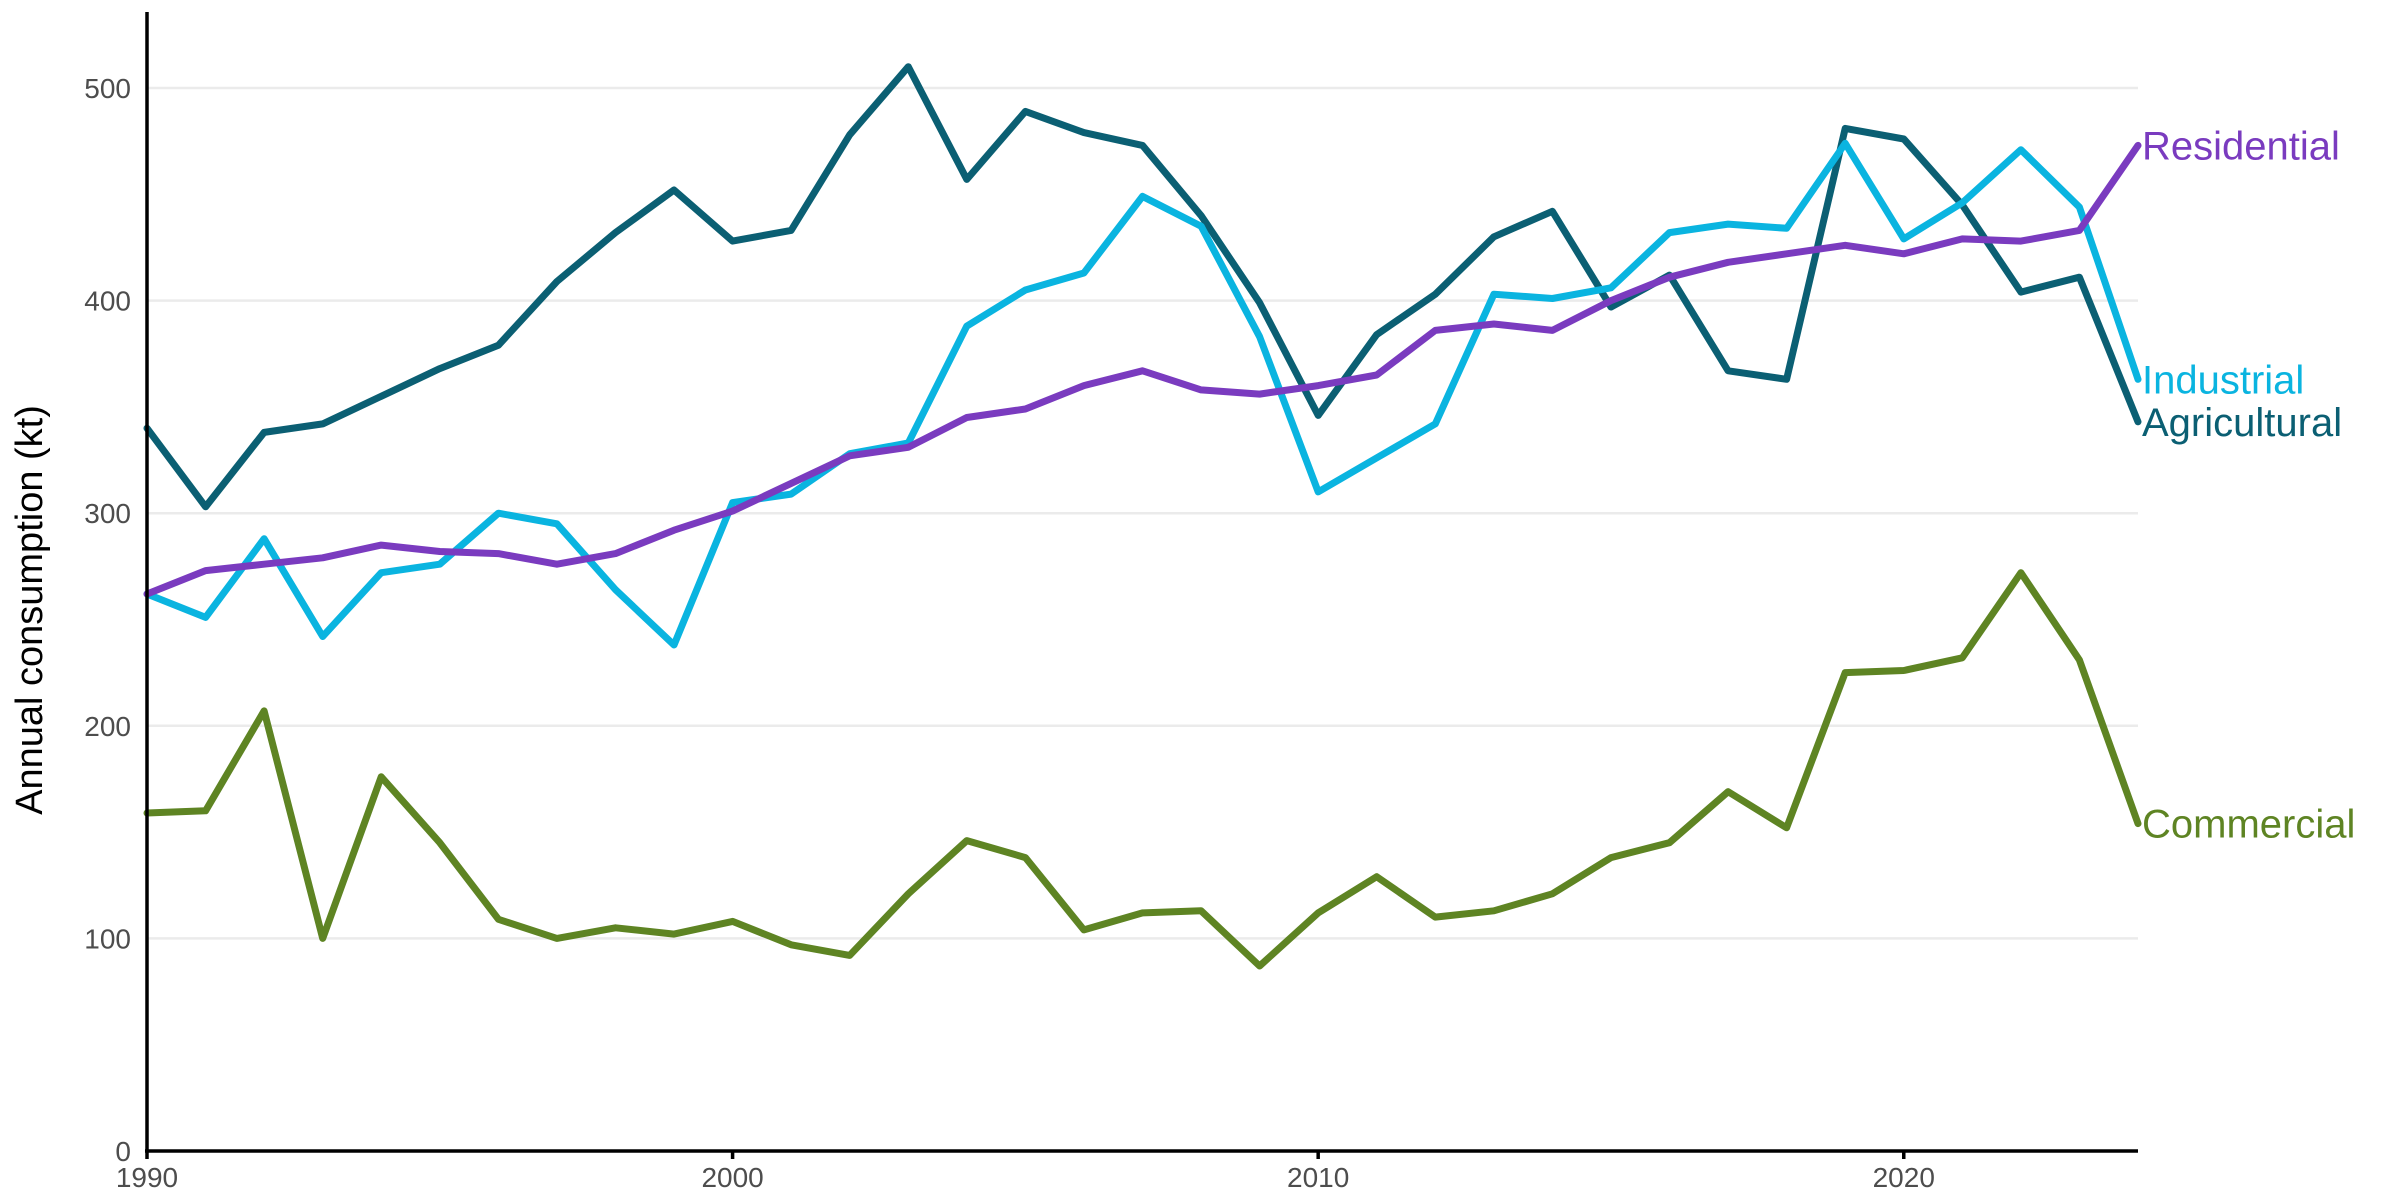 This screenshot has height=1200, width=2400. I want to click on y-axis-title: Annual consumption (kt), so click(30, 610).